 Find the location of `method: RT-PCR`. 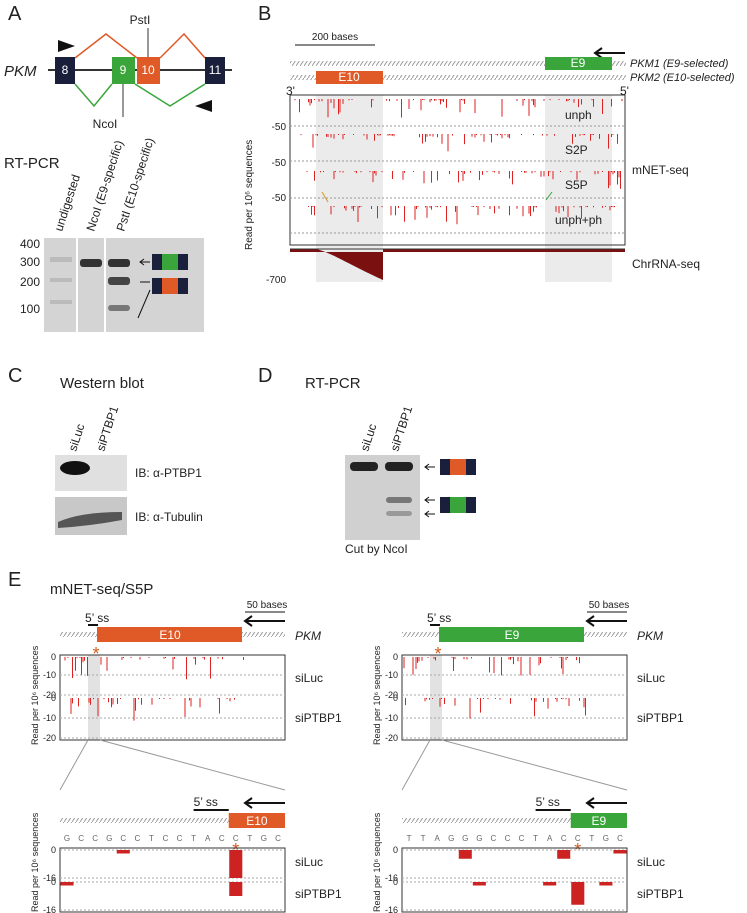

method: RT-PCR is located at coordinates (32, 163).